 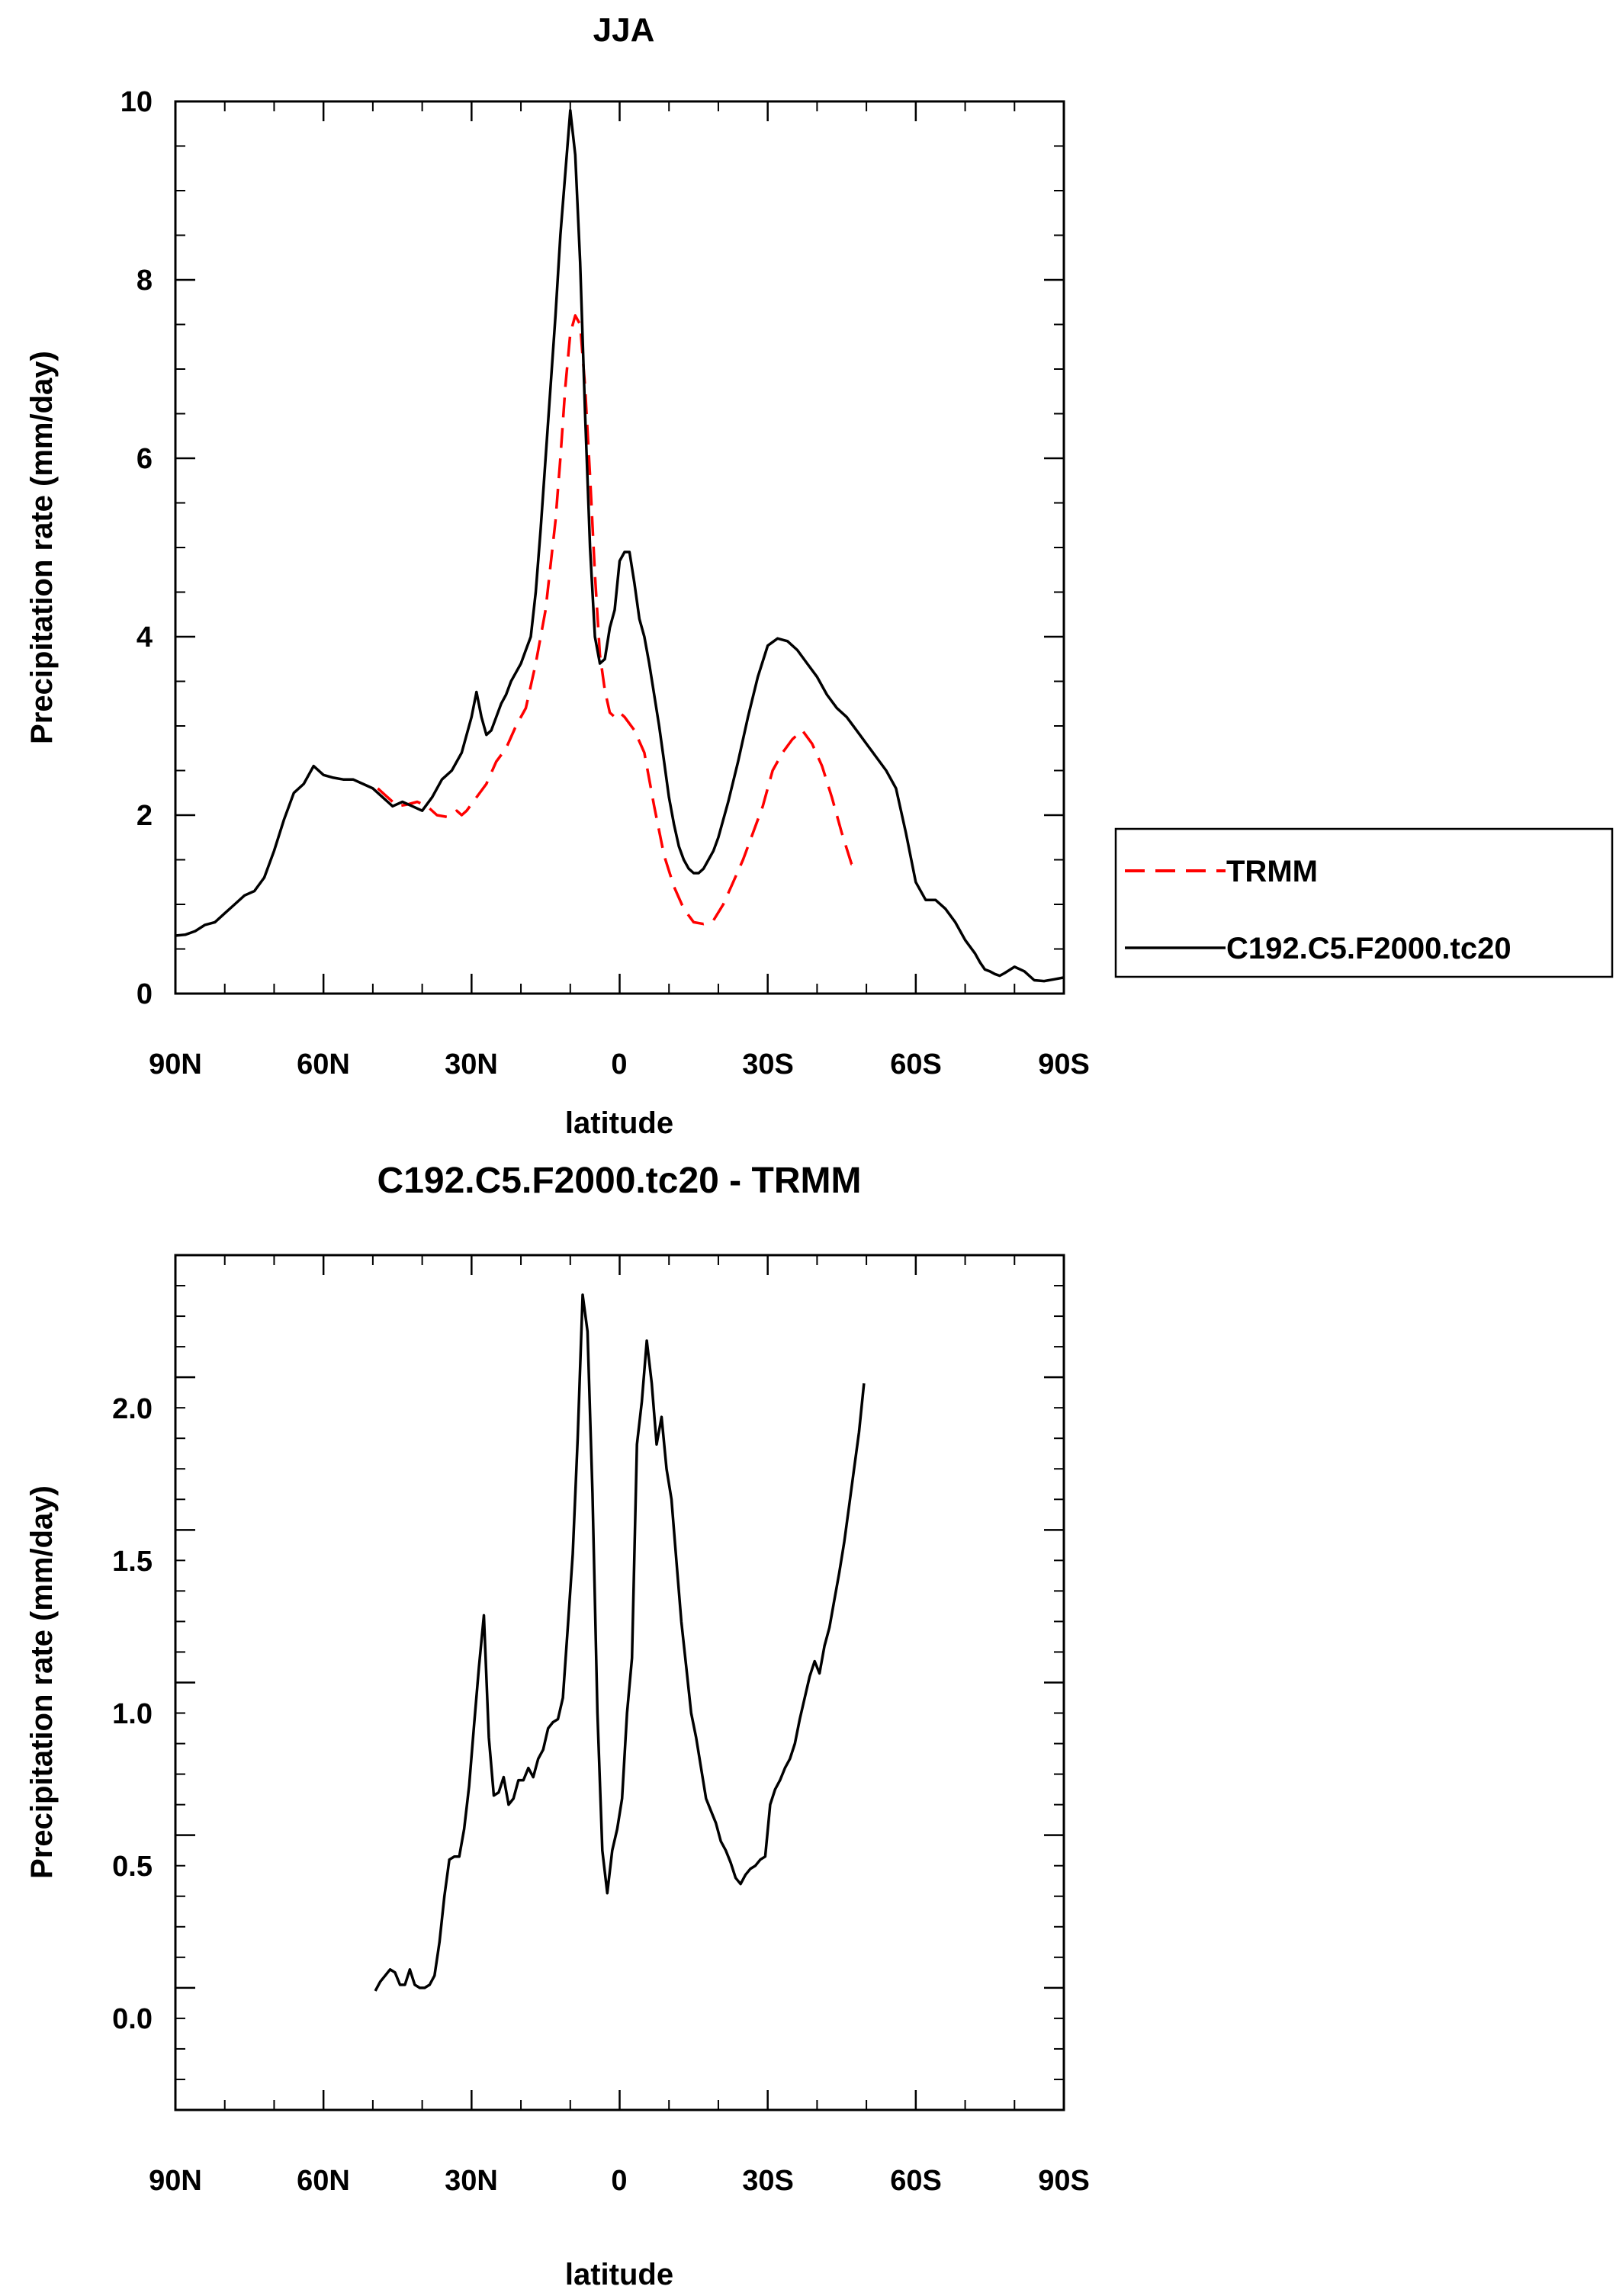 What do you see at coordinates (132, 1867) in the screenshot?
I see `bottom-ytick-label-0.5: 0.5` at bounding box center [132, 1867].